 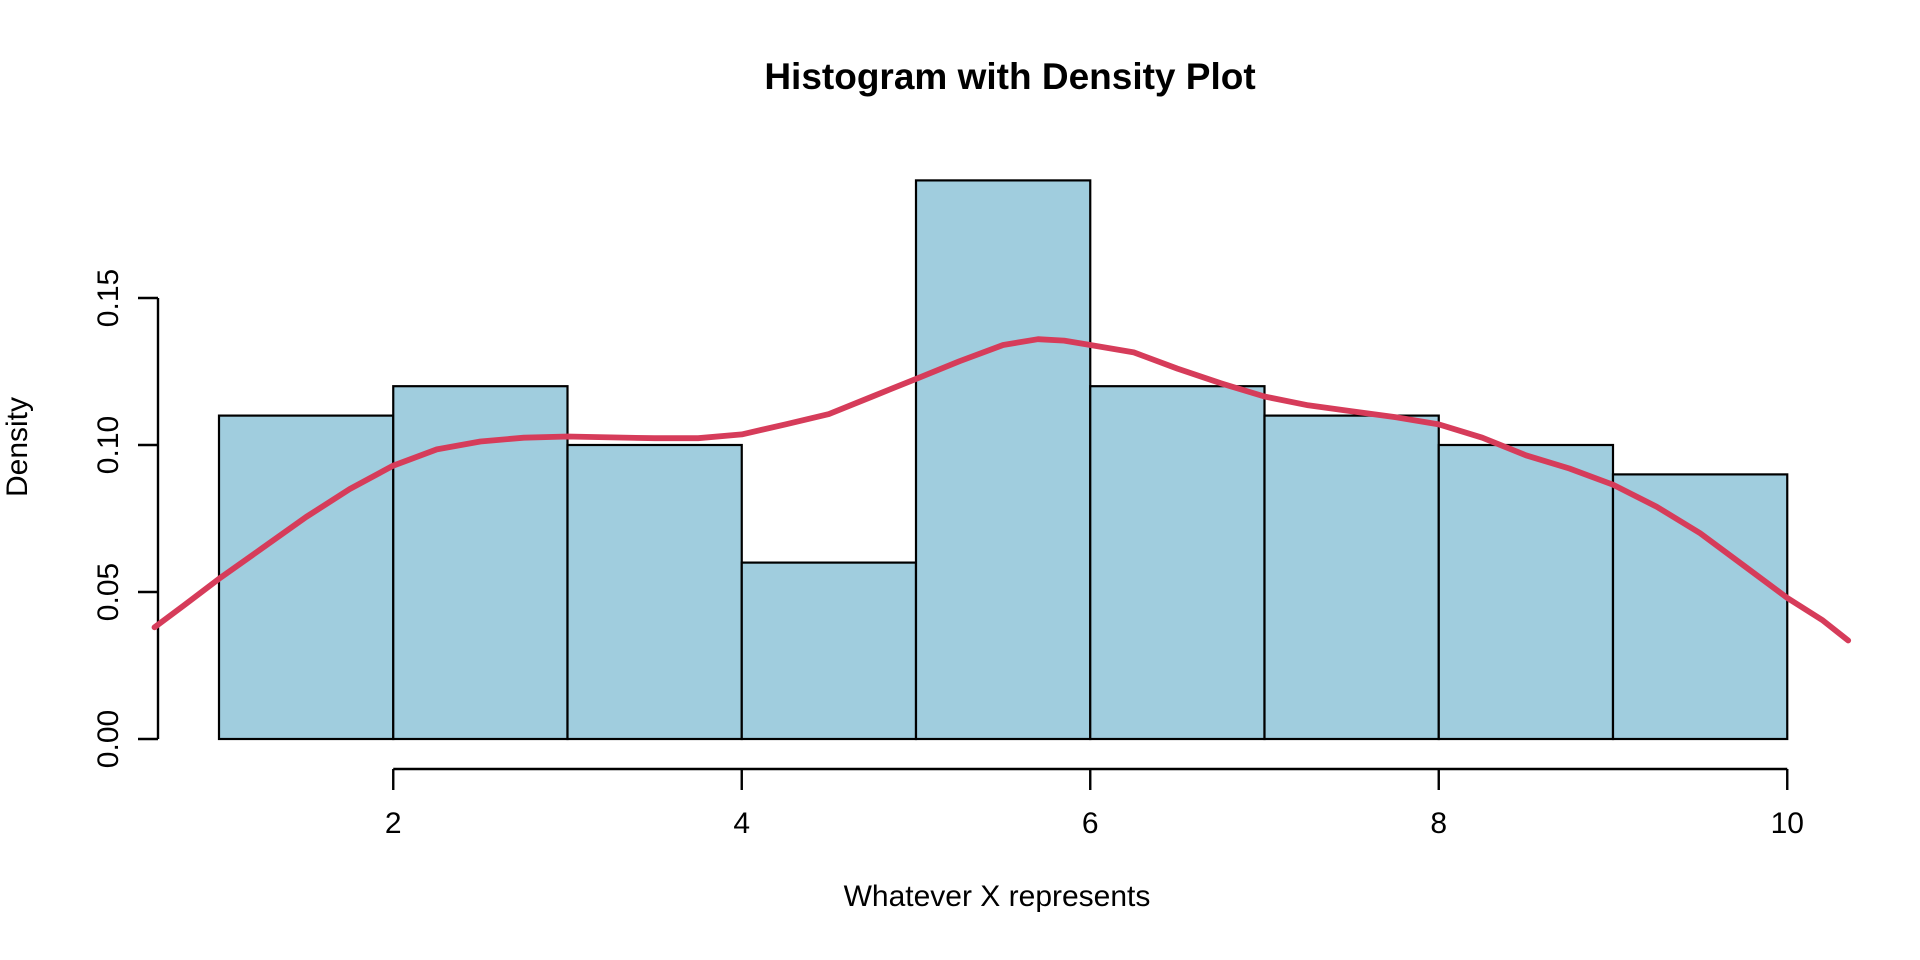 What do you see at coordinates (1009, 76) in the screenshot?
I see `chart-title: Histogram with Density Plot` at bounding box center [1009, 76].